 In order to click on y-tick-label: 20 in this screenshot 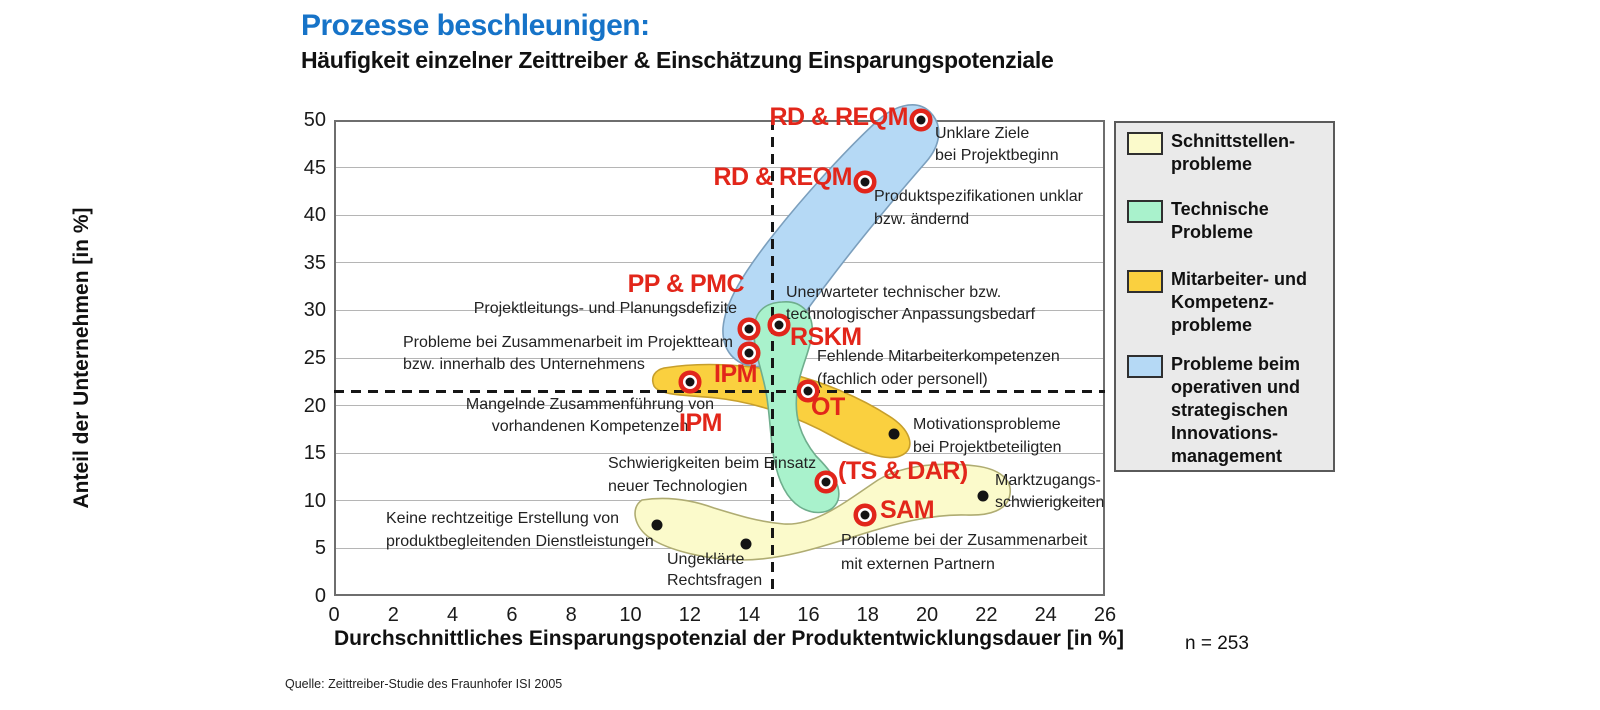, I will do `click(314, 405)`.